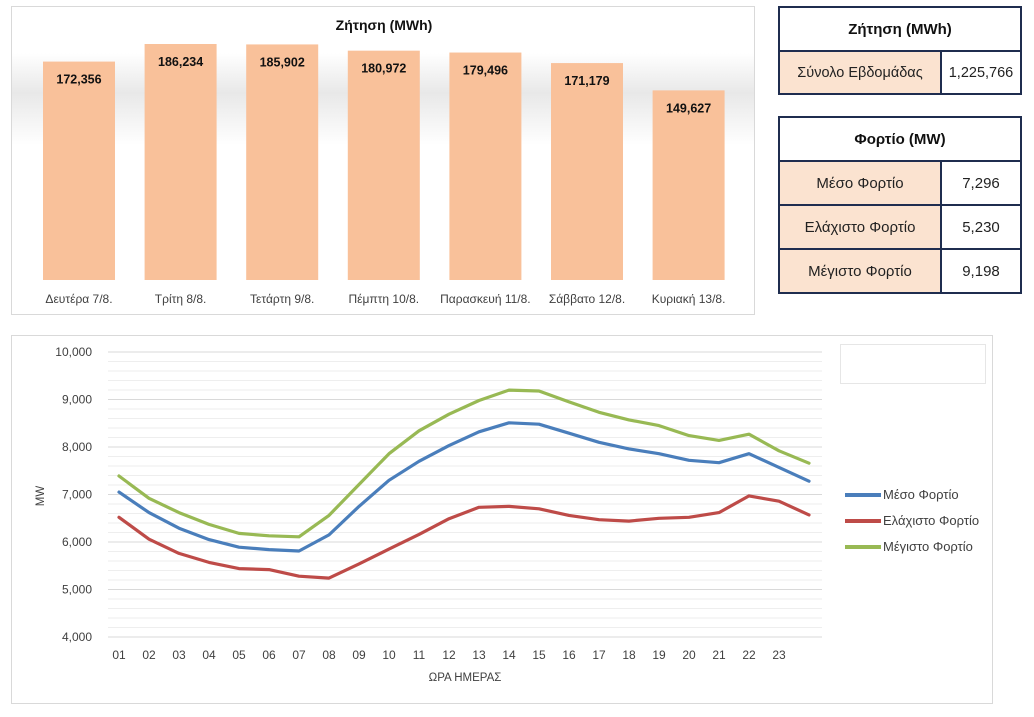 The width and height of the screenshot is (1034, 717). Describe the element at coordinates (900, 139) in the screenshot. I see `load-table-header: Φορτίο (MW)` at that location.